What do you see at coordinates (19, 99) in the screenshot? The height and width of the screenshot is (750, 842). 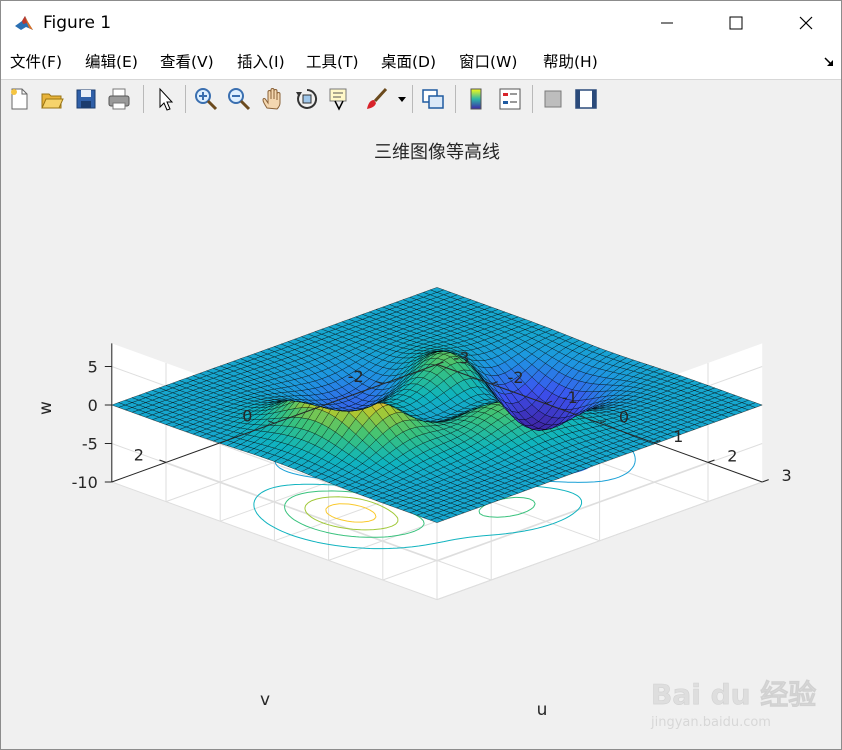 I see `new-figure-icon` at bounding box center [19, 99].